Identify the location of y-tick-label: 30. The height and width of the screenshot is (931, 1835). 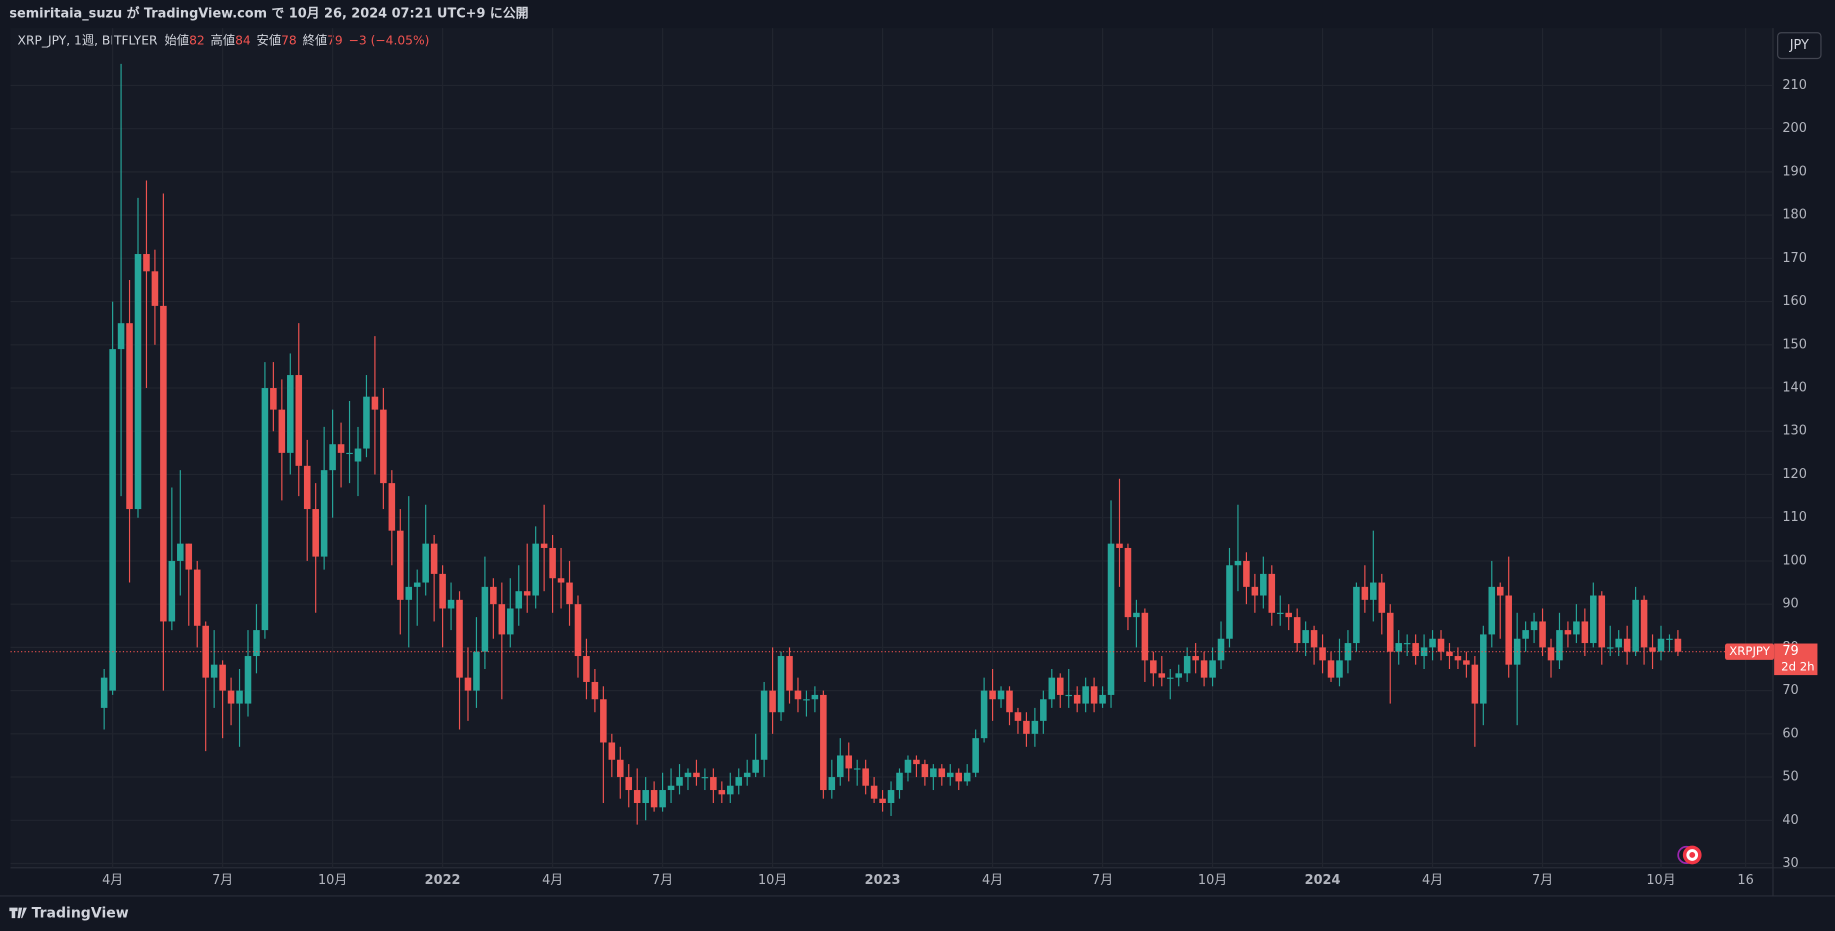
(1790, 863).